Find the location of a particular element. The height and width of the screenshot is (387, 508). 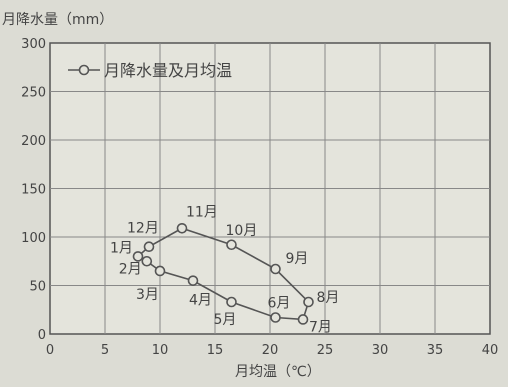

y-tick-label: 200 is located at coordinates (33, 141).